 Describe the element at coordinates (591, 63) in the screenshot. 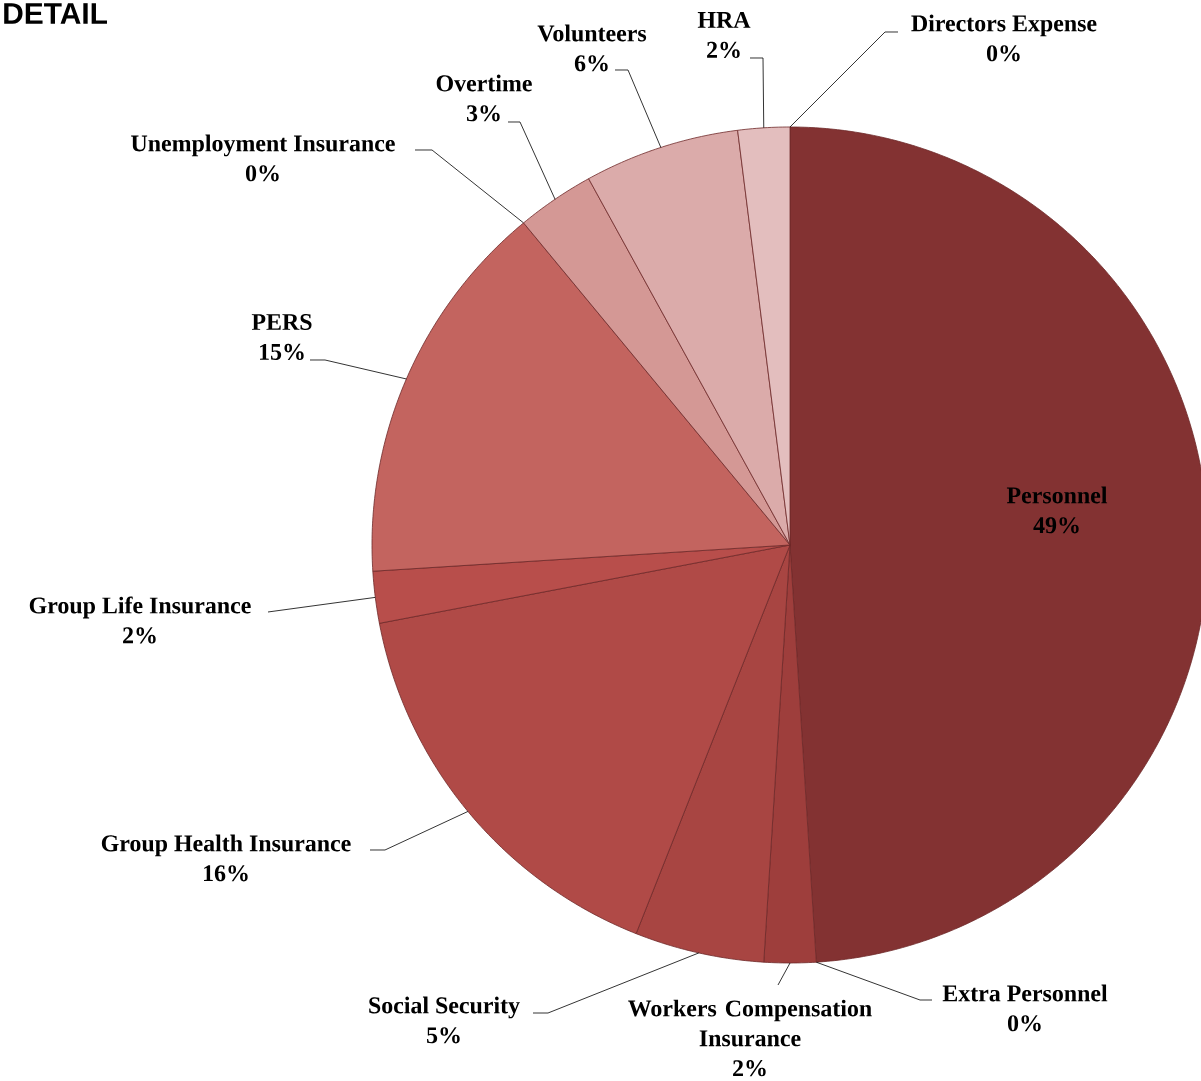

I see `data-label: 6%` at that location.